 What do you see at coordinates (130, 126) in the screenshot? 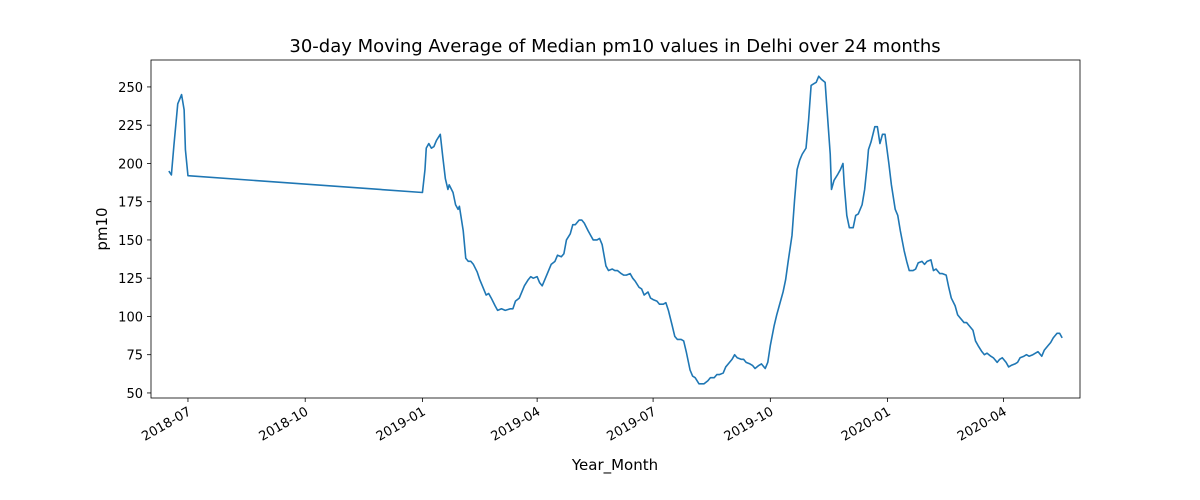
I see `y-tick-label: 225` at bounding box center [130, 126].